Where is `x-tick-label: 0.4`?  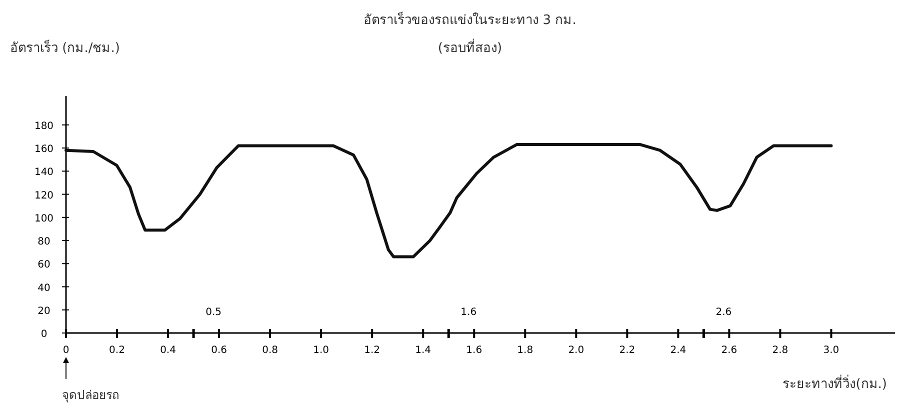 x-tick-label: 0.4 is located at coordinates (168, 350).